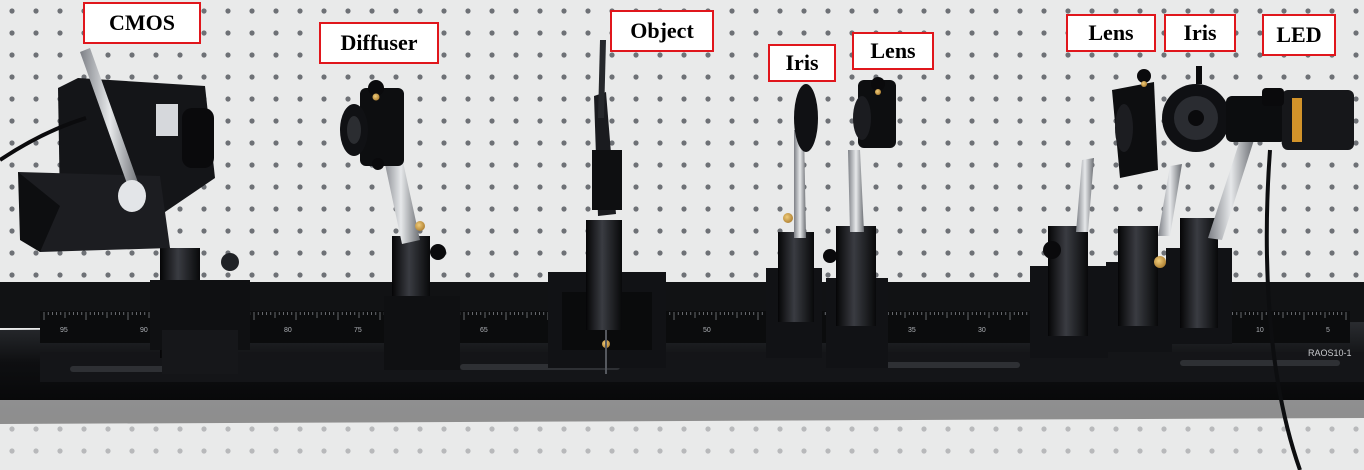 The width and height of the screenshot is (1364, 470). What do you see at coordinates (912, 330) in the screenshot?
I see `rail-scale-number: 35` at bounding box center [912, 330].